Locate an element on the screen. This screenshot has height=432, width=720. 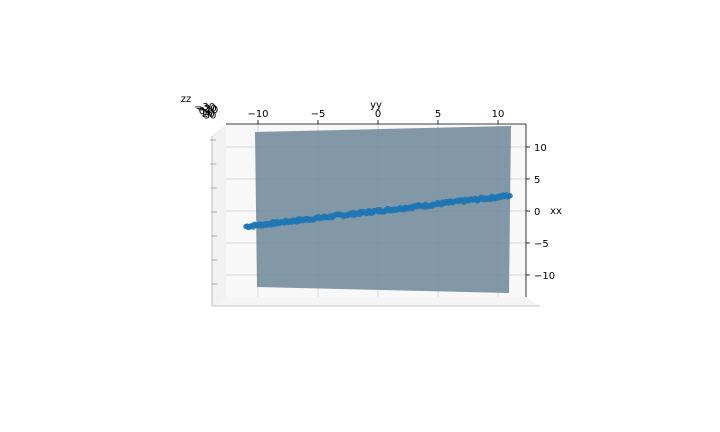
y-tick-label: 5 is located at coordinates (438, 114).